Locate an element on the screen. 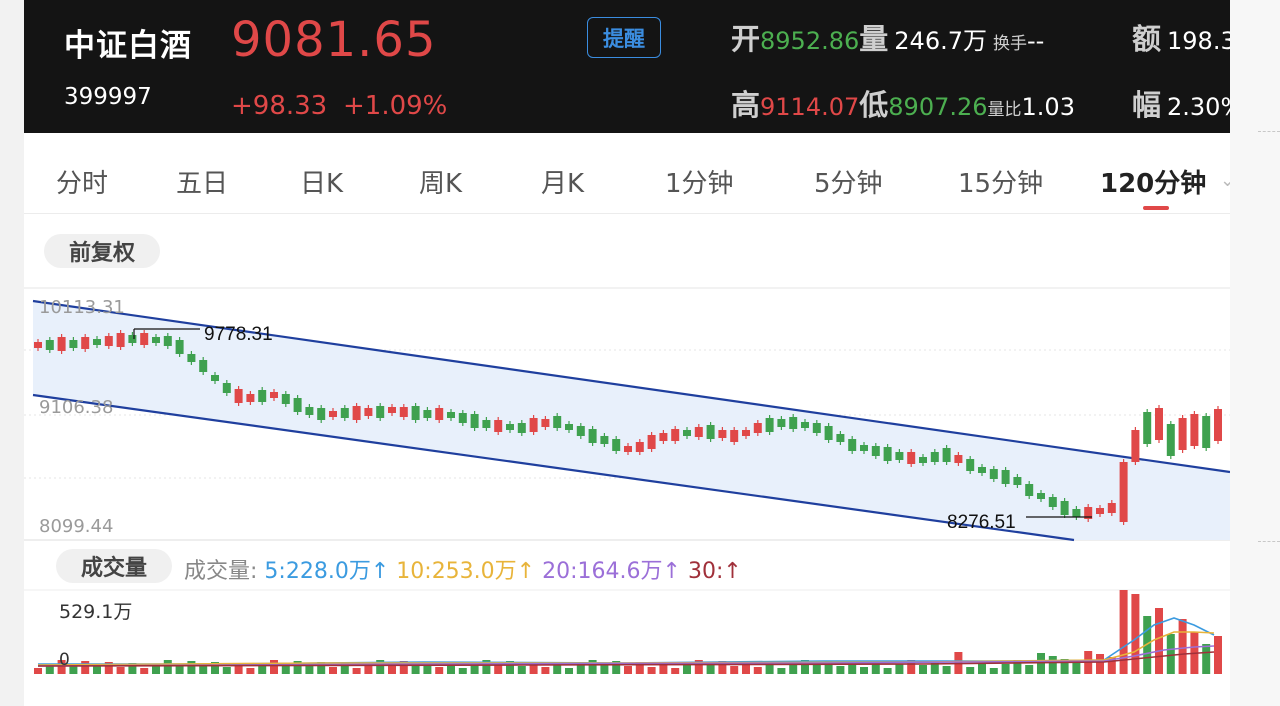 The image size is (1280, 706). ratio-label: 量比 is located at coordinates (1004, 110).